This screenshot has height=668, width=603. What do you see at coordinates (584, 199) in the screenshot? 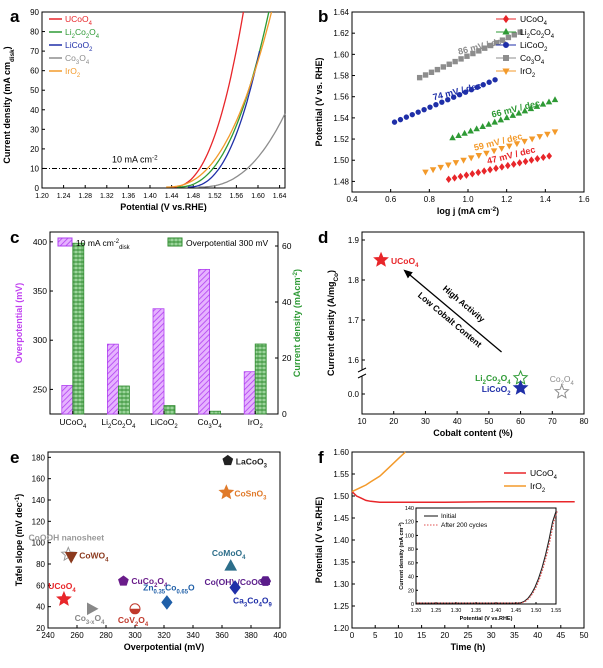
I see `x-tick-label: 1.6` at bounding box center [584, 199].